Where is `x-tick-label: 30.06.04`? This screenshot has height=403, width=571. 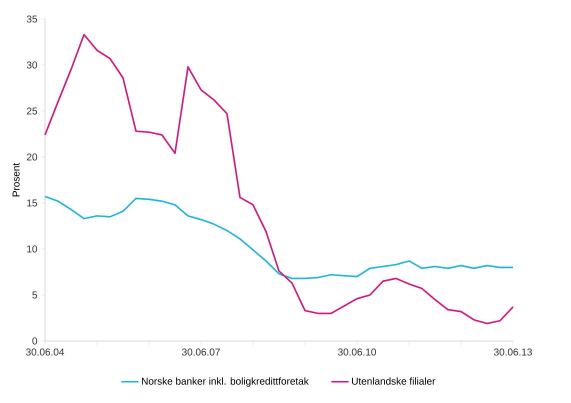
x-tick-label: 30.06.04 is located at coordinates (45, 352).